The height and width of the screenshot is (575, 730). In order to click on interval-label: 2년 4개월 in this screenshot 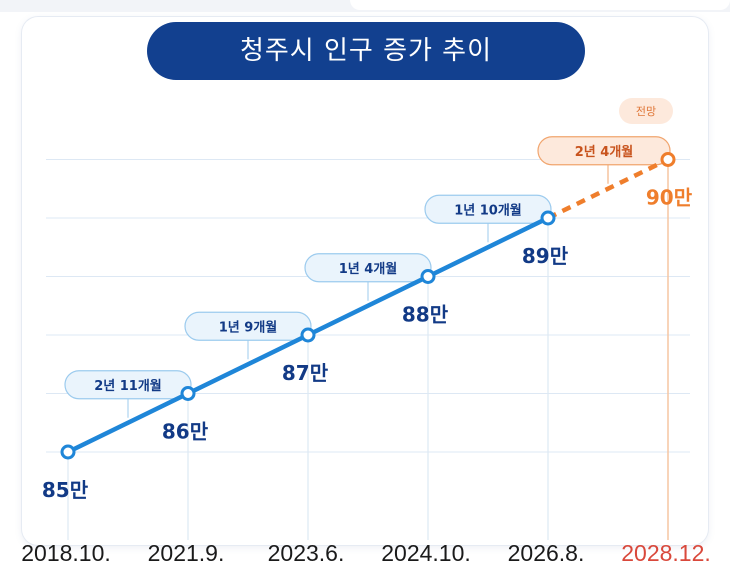, I will do `click(604, 152)`.